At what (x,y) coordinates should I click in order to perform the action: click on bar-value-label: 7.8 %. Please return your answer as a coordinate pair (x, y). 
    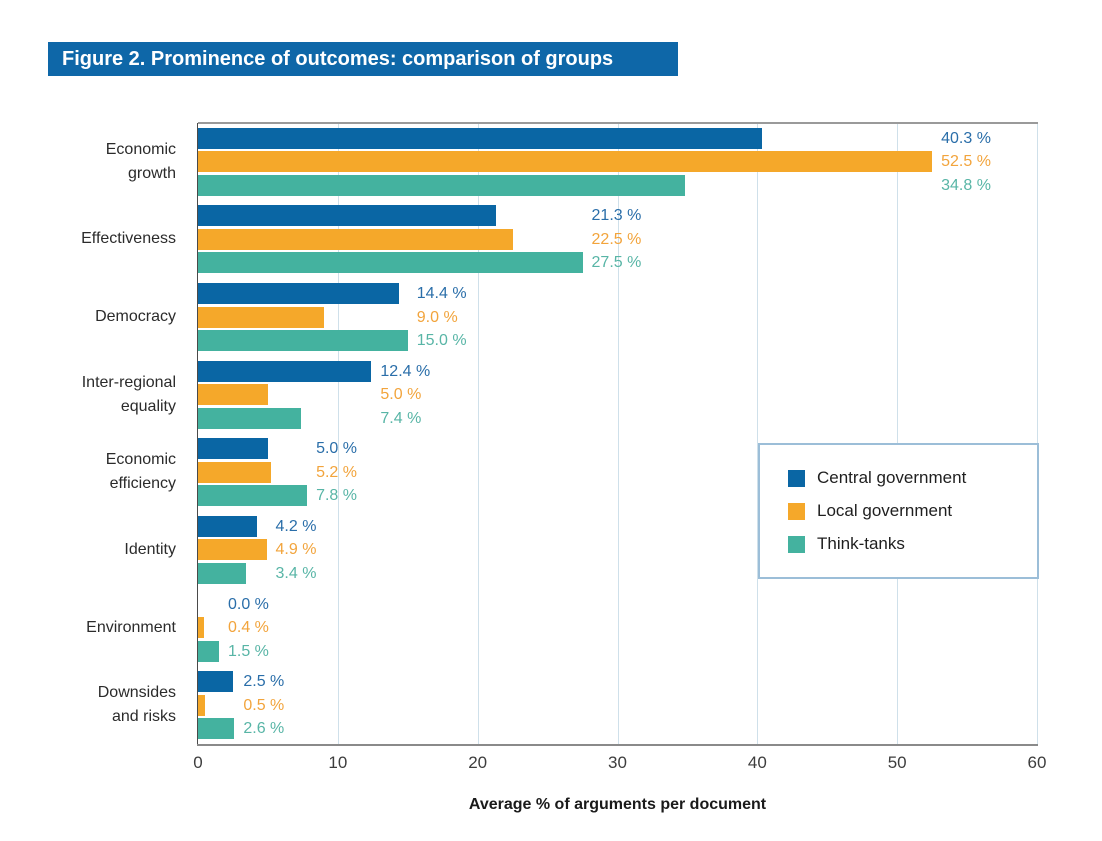
    Looking at the image, I should click on (336, 496).